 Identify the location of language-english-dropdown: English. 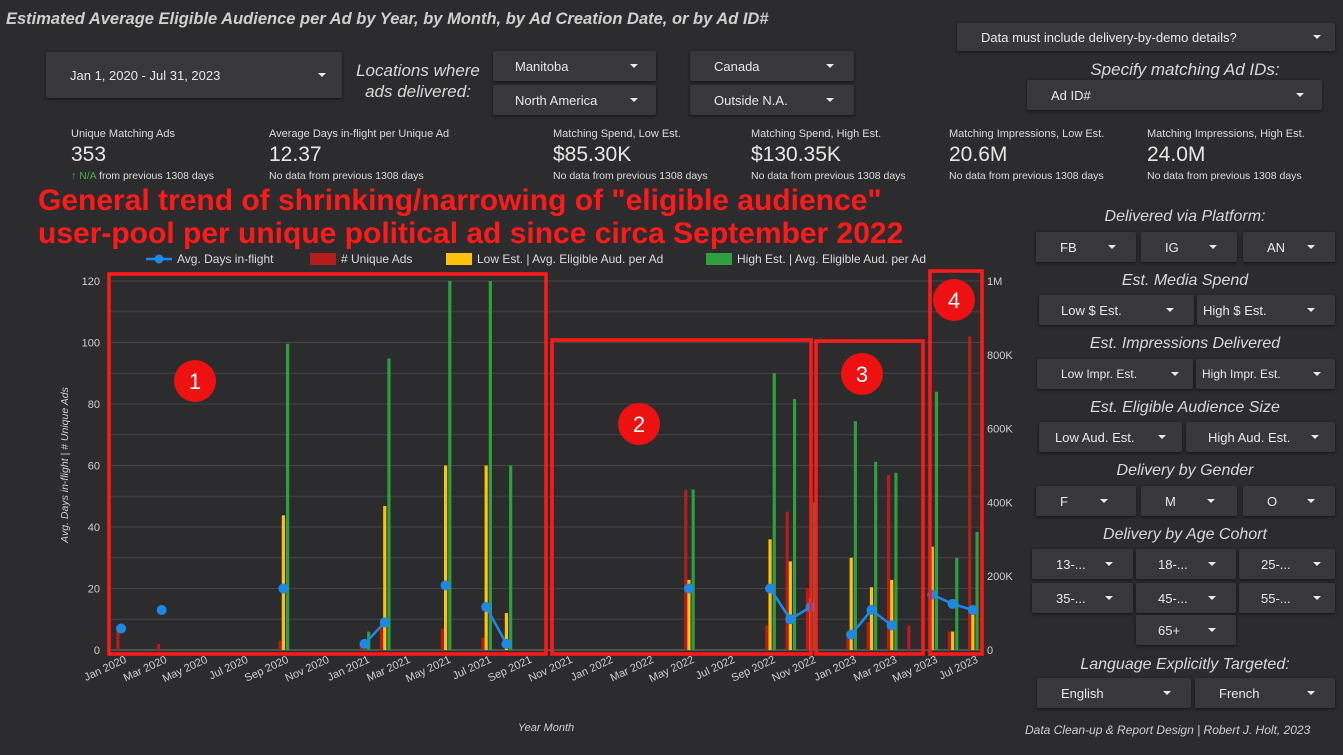
(1114, 693).